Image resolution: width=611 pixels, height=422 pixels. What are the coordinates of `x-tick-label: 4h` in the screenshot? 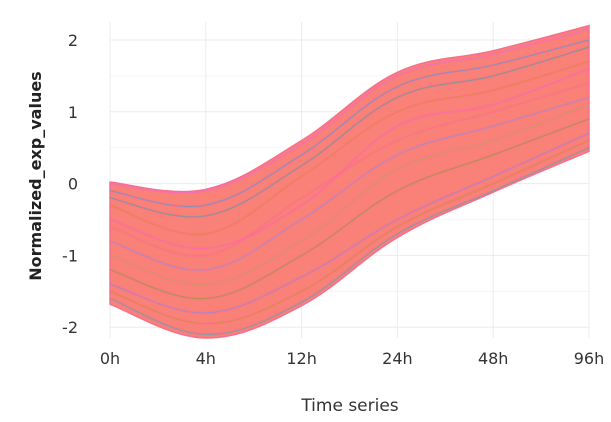 It's located at (206, 358).